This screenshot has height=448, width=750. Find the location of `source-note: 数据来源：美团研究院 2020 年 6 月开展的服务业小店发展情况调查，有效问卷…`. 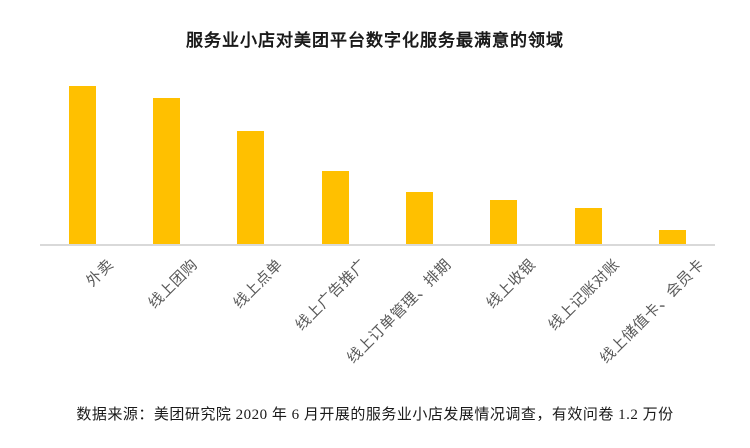

source-note: 数据来源：美团研究院 2020 年 6 月开展的服务业小店发展情况调查，有效问卷… is located at coordinates (375, 415).